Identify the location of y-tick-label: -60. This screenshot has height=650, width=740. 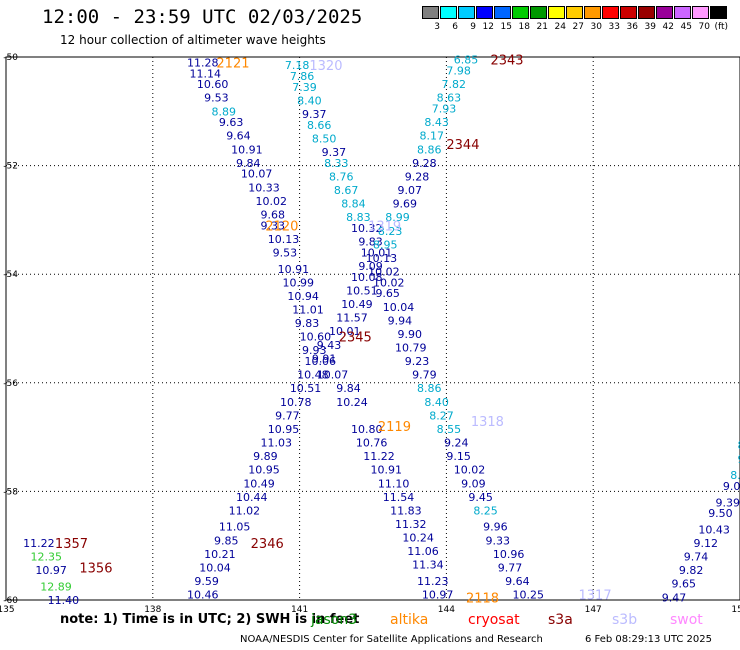
(10, 601).